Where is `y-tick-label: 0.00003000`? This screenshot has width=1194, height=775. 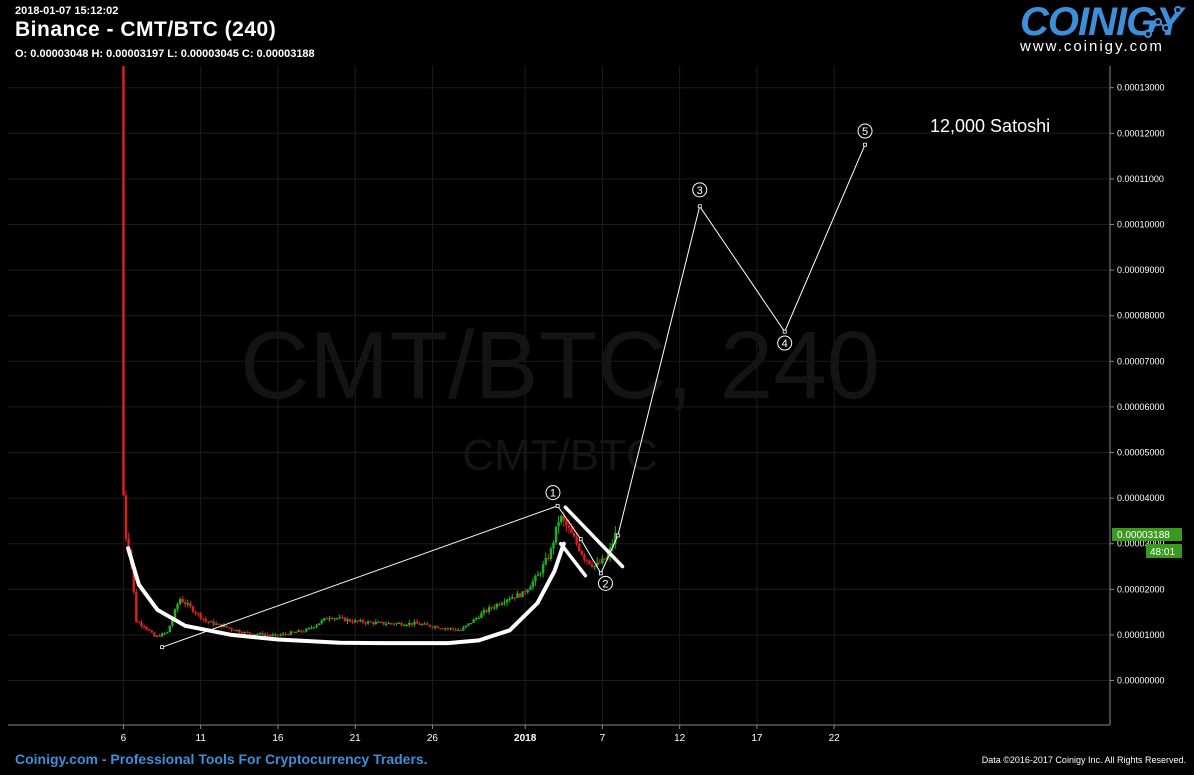
y-tick-label: 0.00003000 is located at coordinates (1141, 544).